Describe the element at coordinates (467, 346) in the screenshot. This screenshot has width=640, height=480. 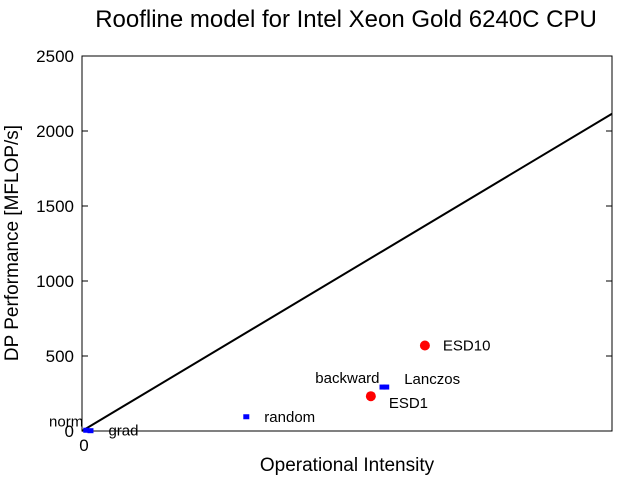
I see `point-label: ESD10` at that location.